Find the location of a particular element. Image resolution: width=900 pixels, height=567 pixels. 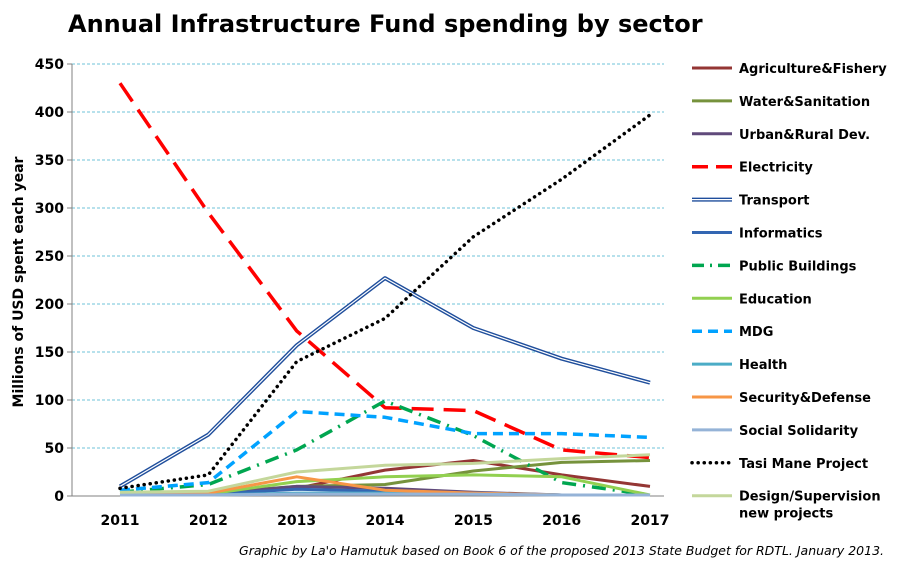

x-tick-label: 2015 is located at coordinates (473, 521).